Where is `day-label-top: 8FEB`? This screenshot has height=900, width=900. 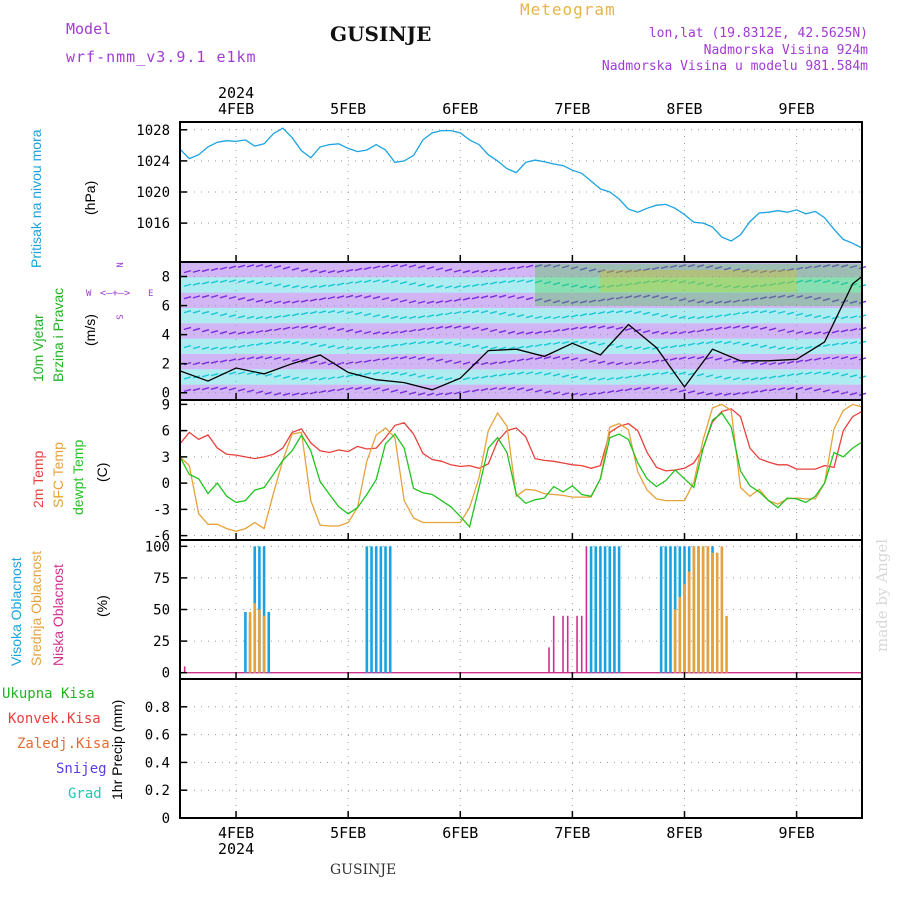
day-label-top: 8FEB is located at coordinates (684, 109).